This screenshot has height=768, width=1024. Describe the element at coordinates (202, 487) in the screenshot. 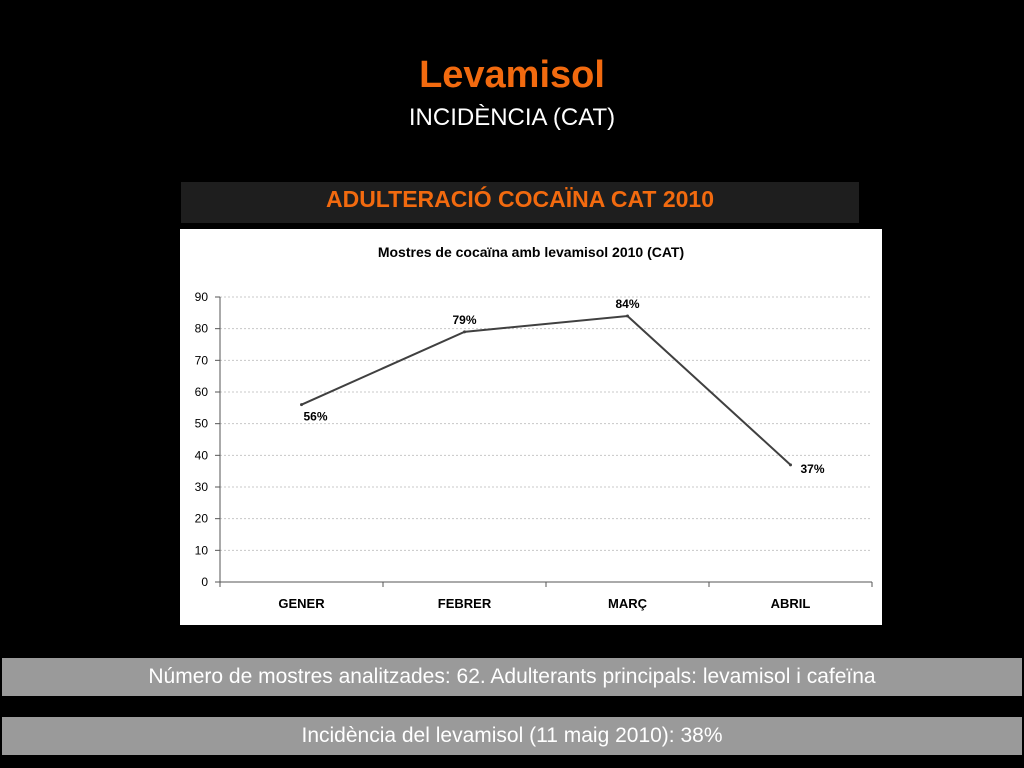

I see `y-tick-label: 30` at that location.